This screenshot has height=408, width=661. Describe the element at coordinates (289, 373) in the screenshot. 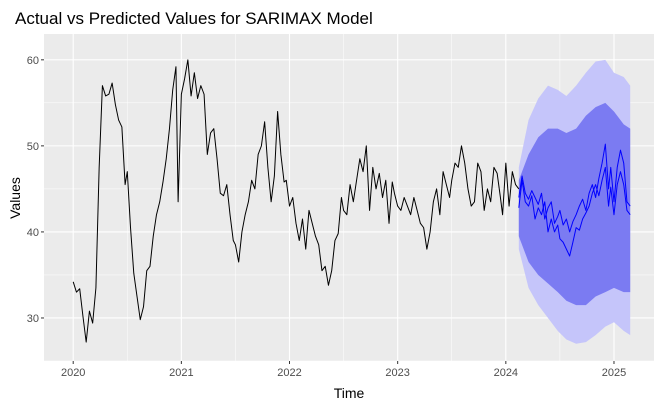

I see `x-tick-label: 2022` at that location.